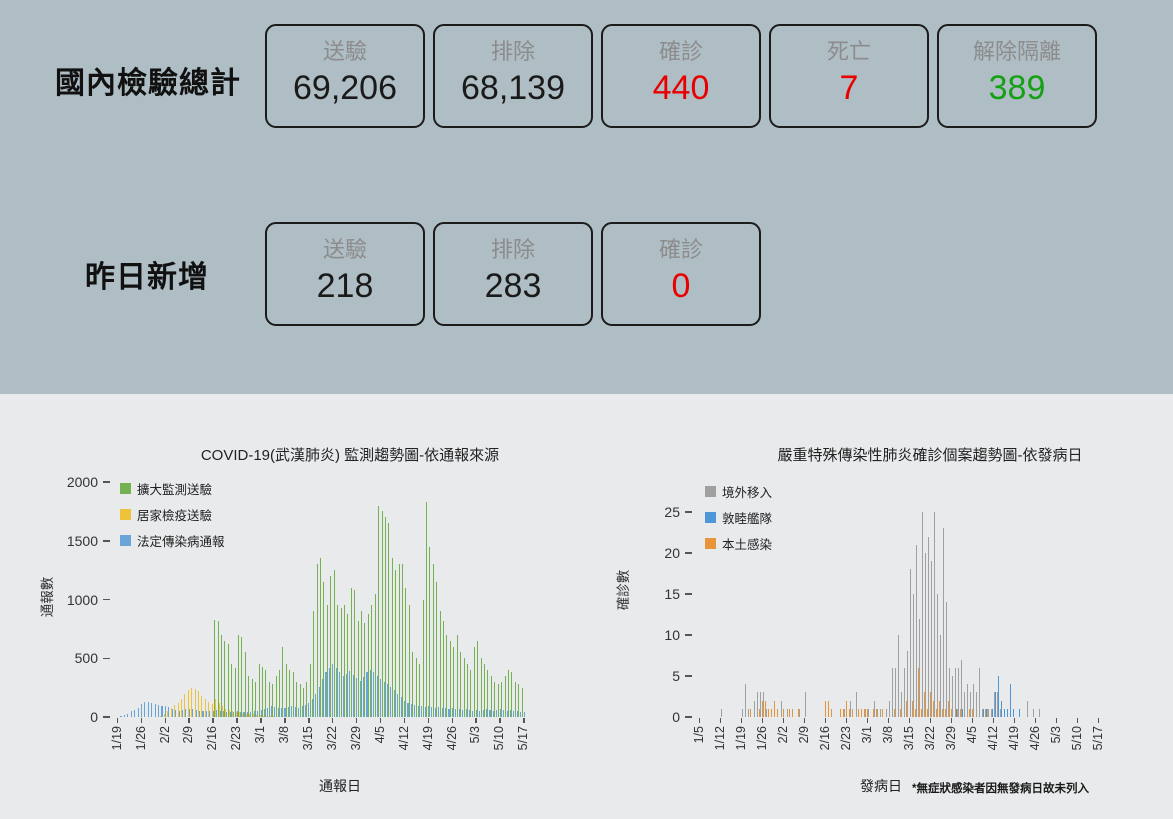 This screenshot has height=819, width=1173. What do you see at coordinates (848, 51) in the screenshot?
I see `stat-box-label: 死亡` at bounding box center [848, 51].